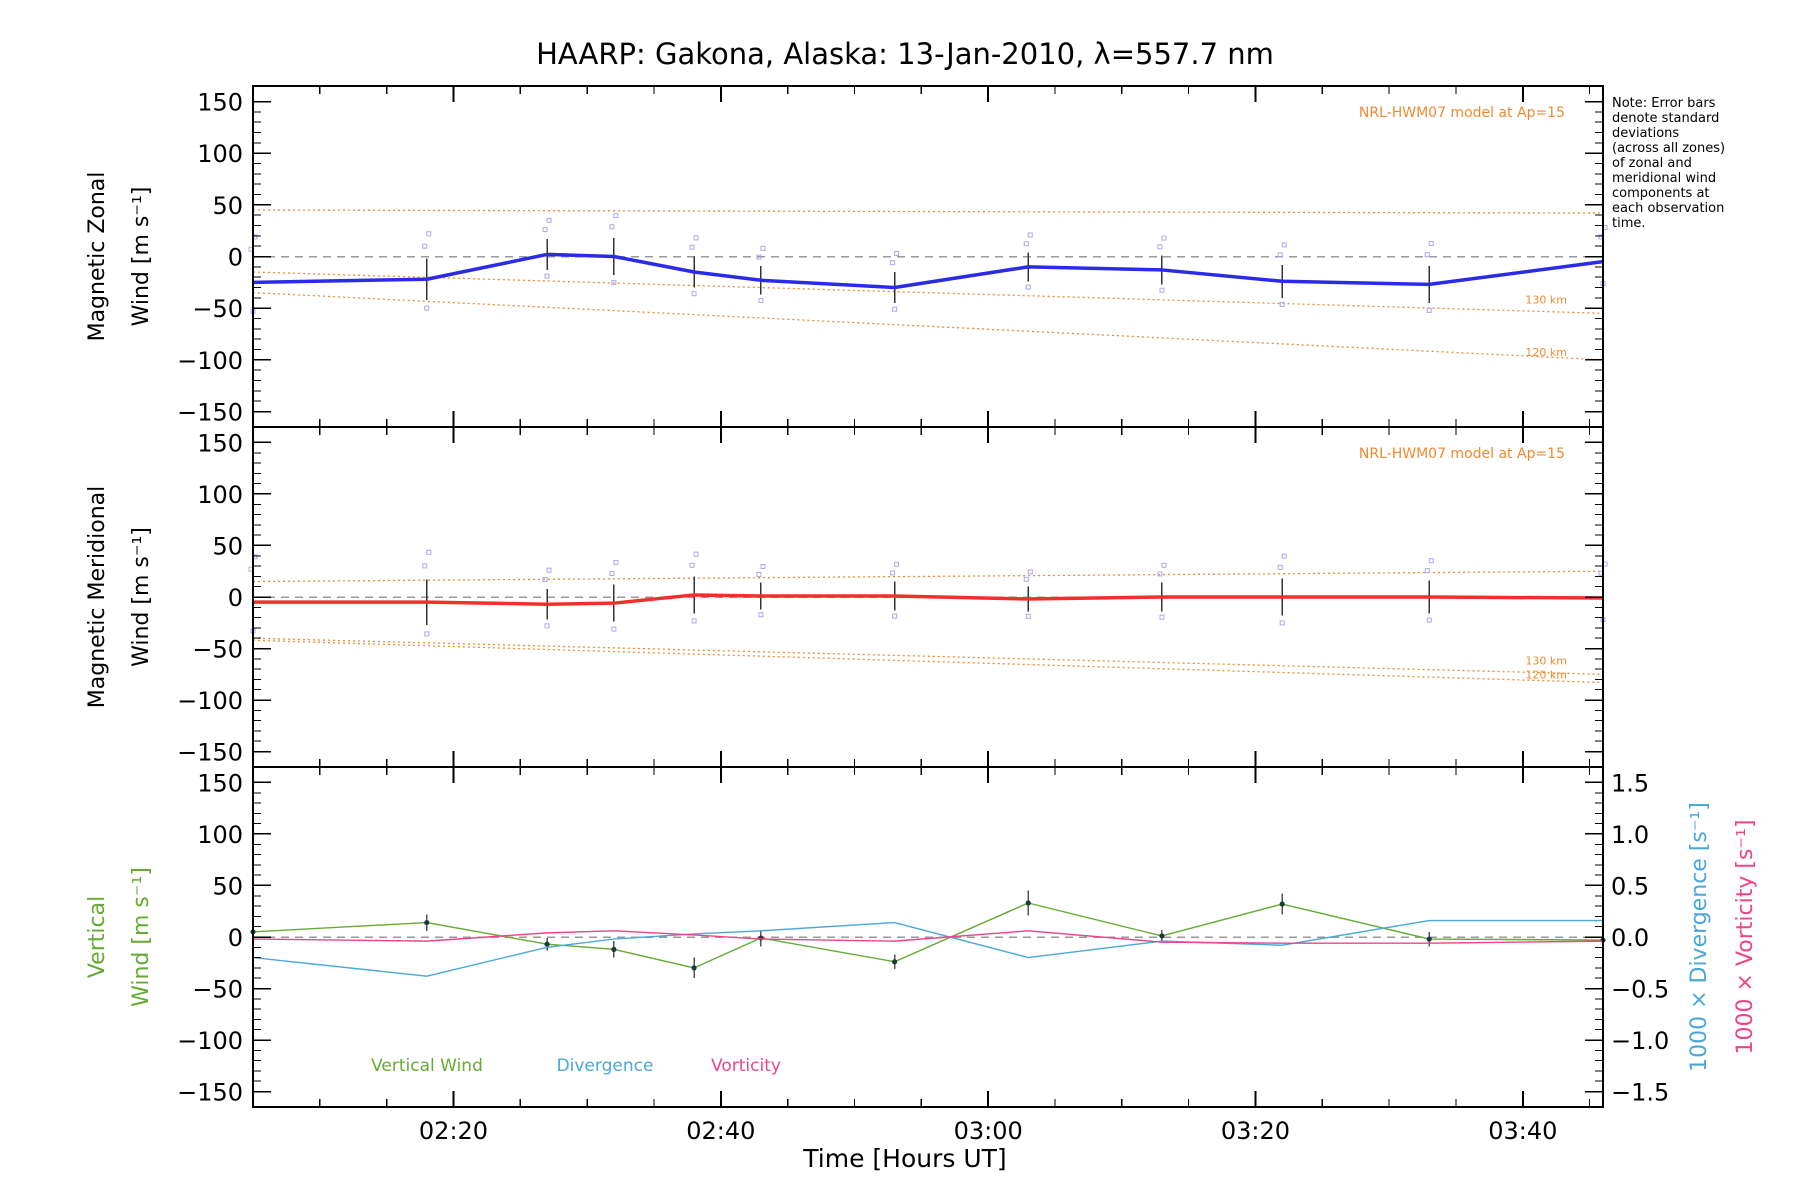 This screenshot has height=1200, width=1800. Describe the element at coordinates (720, 1131) in the screenshot. I see `x-tick-label: 02:40` at that location.